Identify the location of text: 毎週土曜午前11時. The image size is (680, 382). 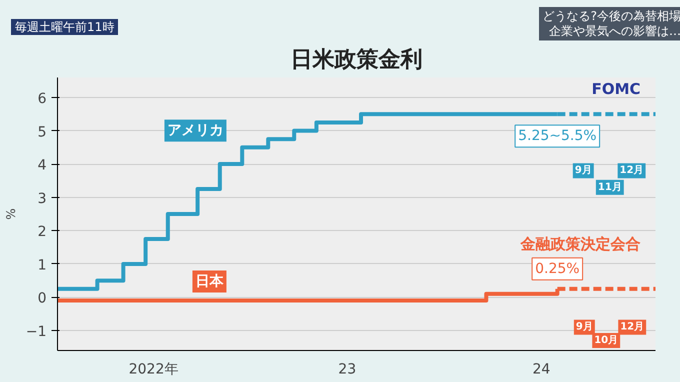
(64, 27).